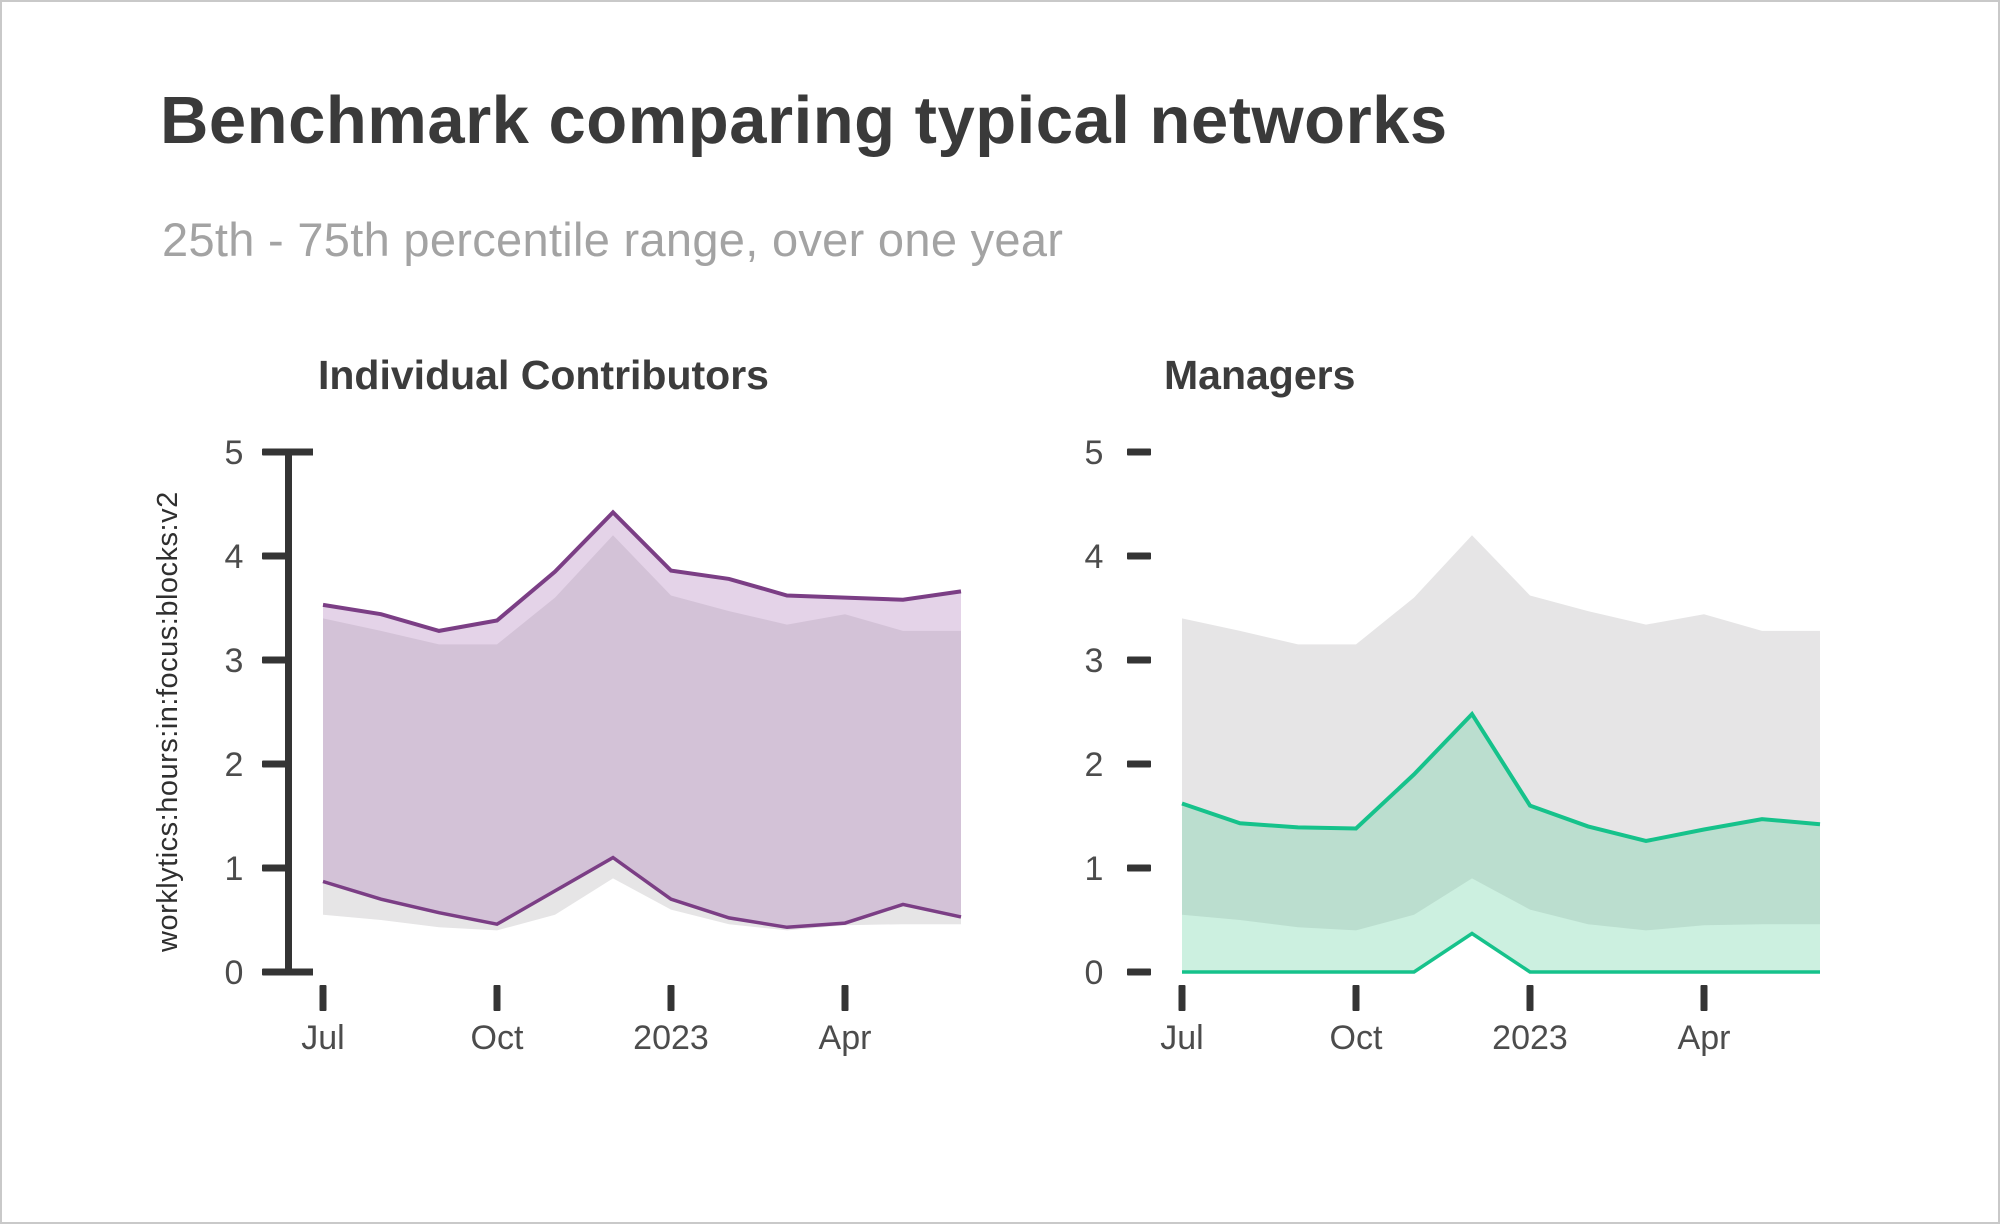  What do you see at coordinates (543, 375) in the screenshot?
I see `chart-title-individual-contributors: Individual Contributors` at bounding box center [543, 375].